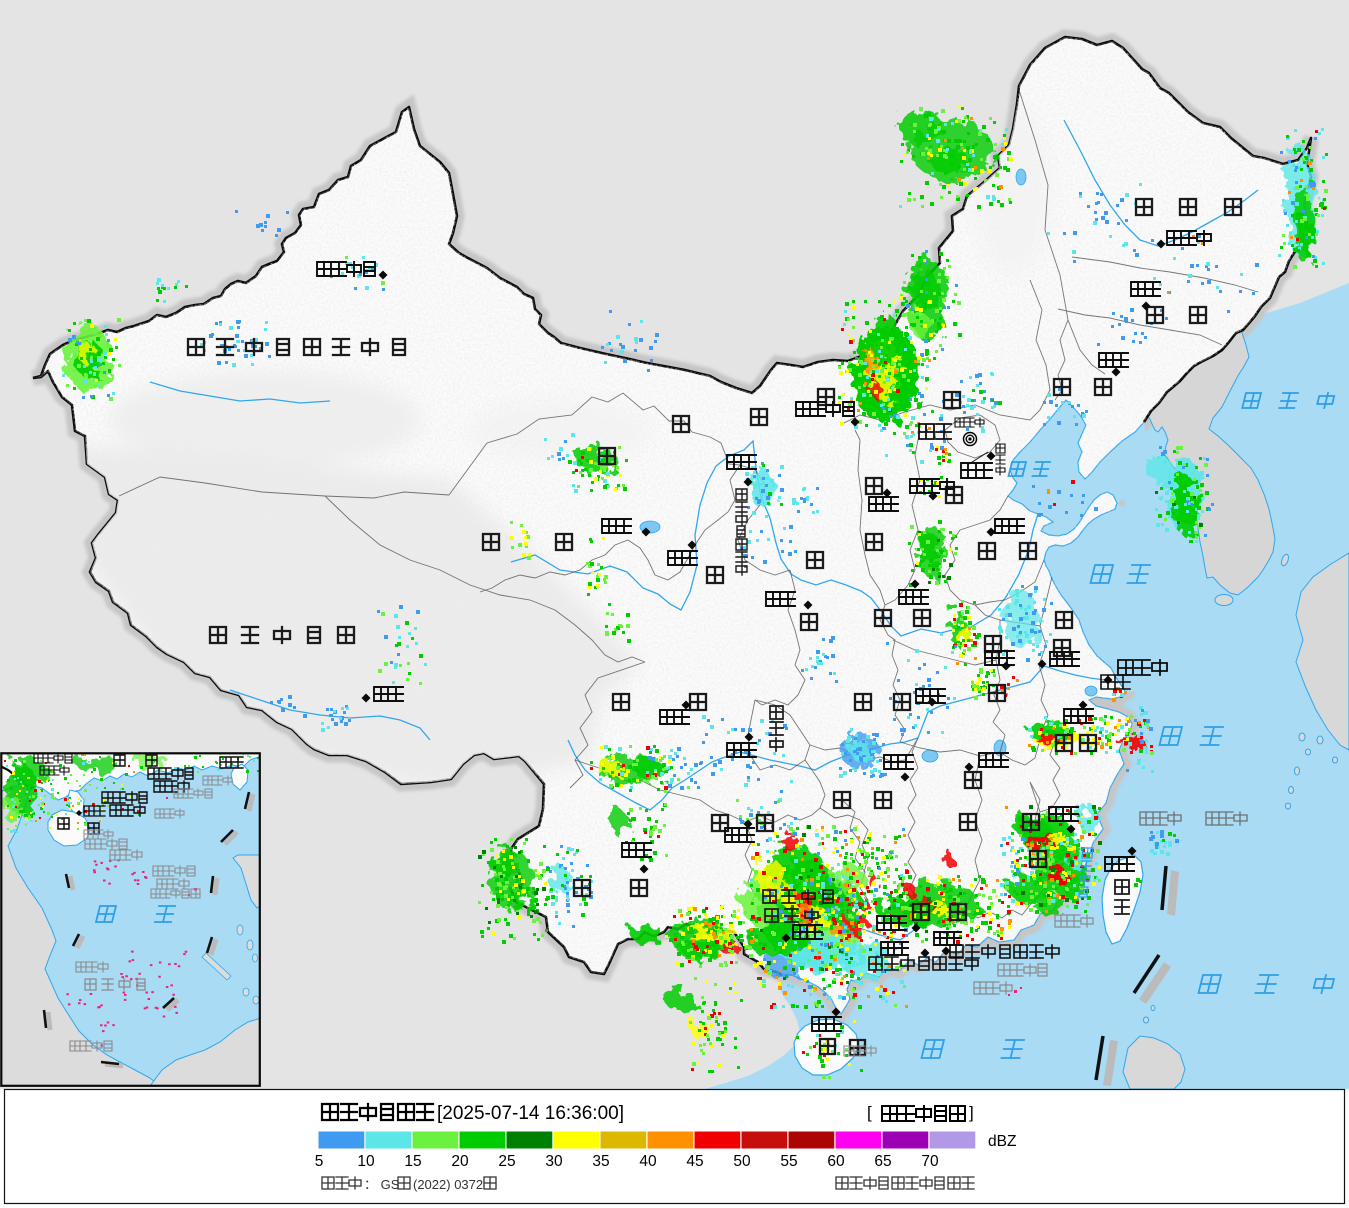 This screenshot has height=1208, width=1349. I want to click on svg-text: dBZ, so click(1002, 1141).